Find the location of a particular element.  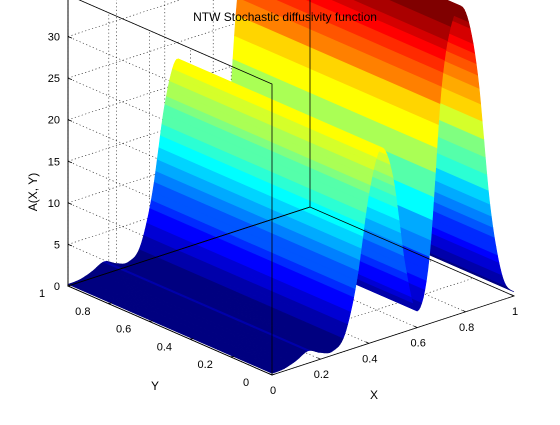

y-tick-label: 1 is located at coordinates (42, 294).